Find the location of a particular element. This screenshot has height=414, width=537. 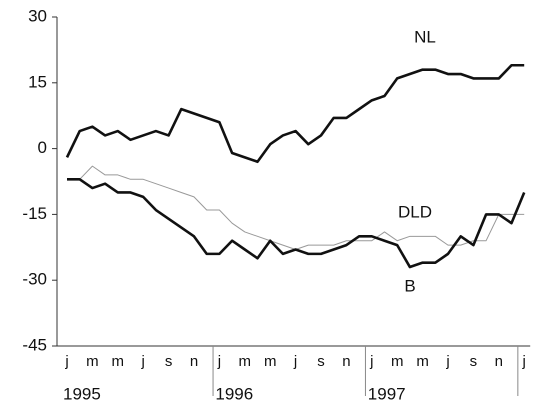

y-tick-label: 15 is located at coordinates (37, 81).